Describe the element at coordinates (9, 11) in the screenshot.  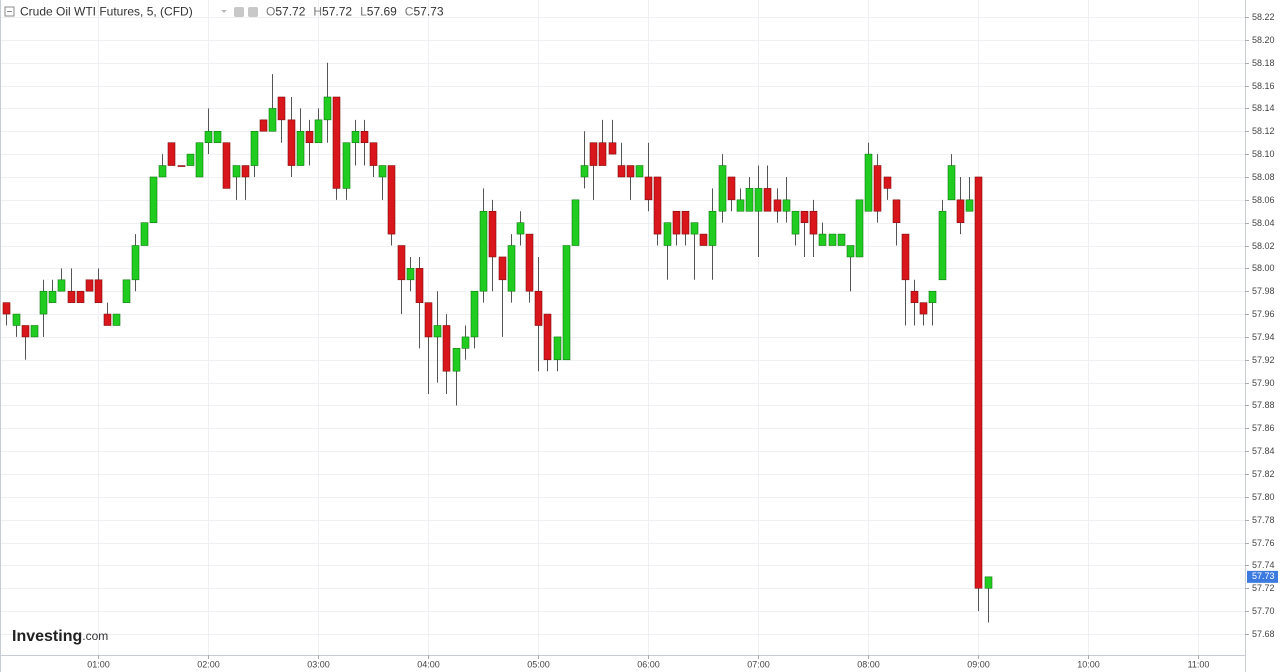
I see `collapse-icon` at that location.